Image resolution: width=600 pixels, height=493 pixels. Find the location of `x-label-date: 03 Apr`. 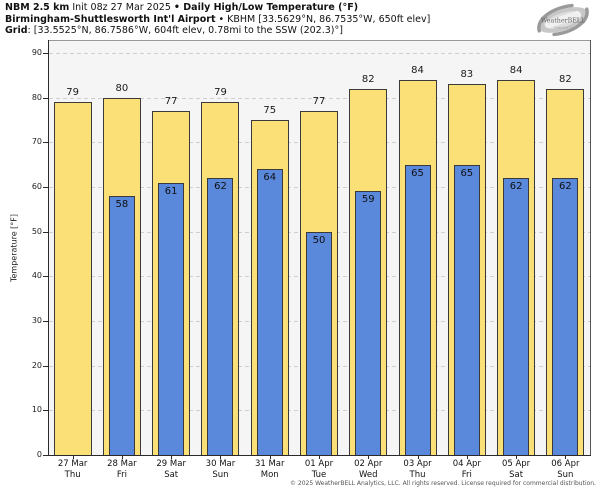

x-label-date: 03 Apr is located at coordinates (417, 464).